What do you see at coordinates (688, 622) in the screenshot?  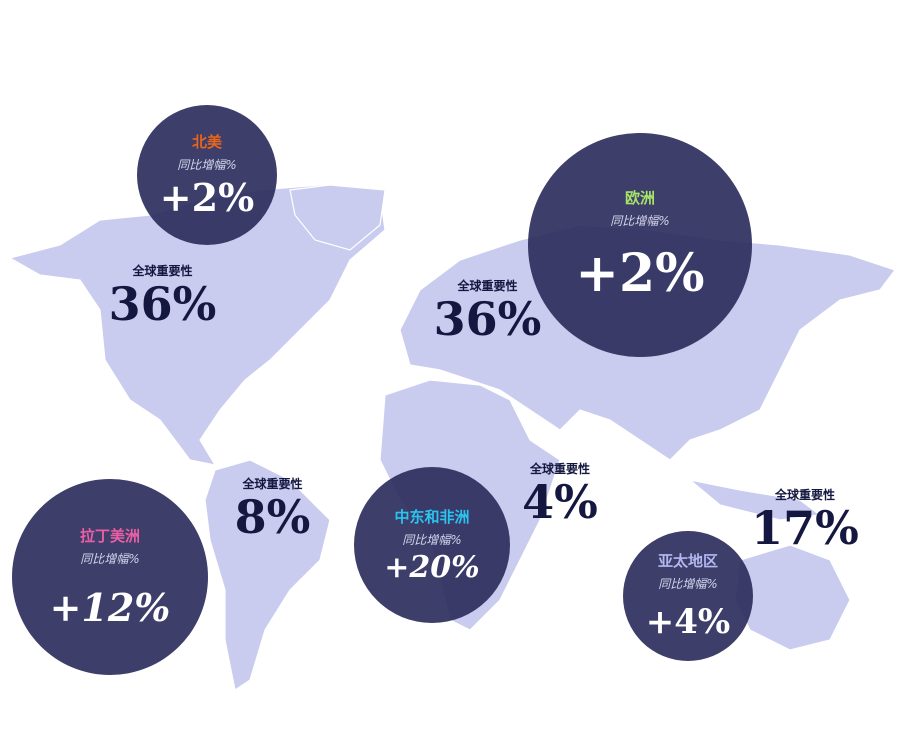 I see `growth-value: +4%` at bounding box center [688, 622].